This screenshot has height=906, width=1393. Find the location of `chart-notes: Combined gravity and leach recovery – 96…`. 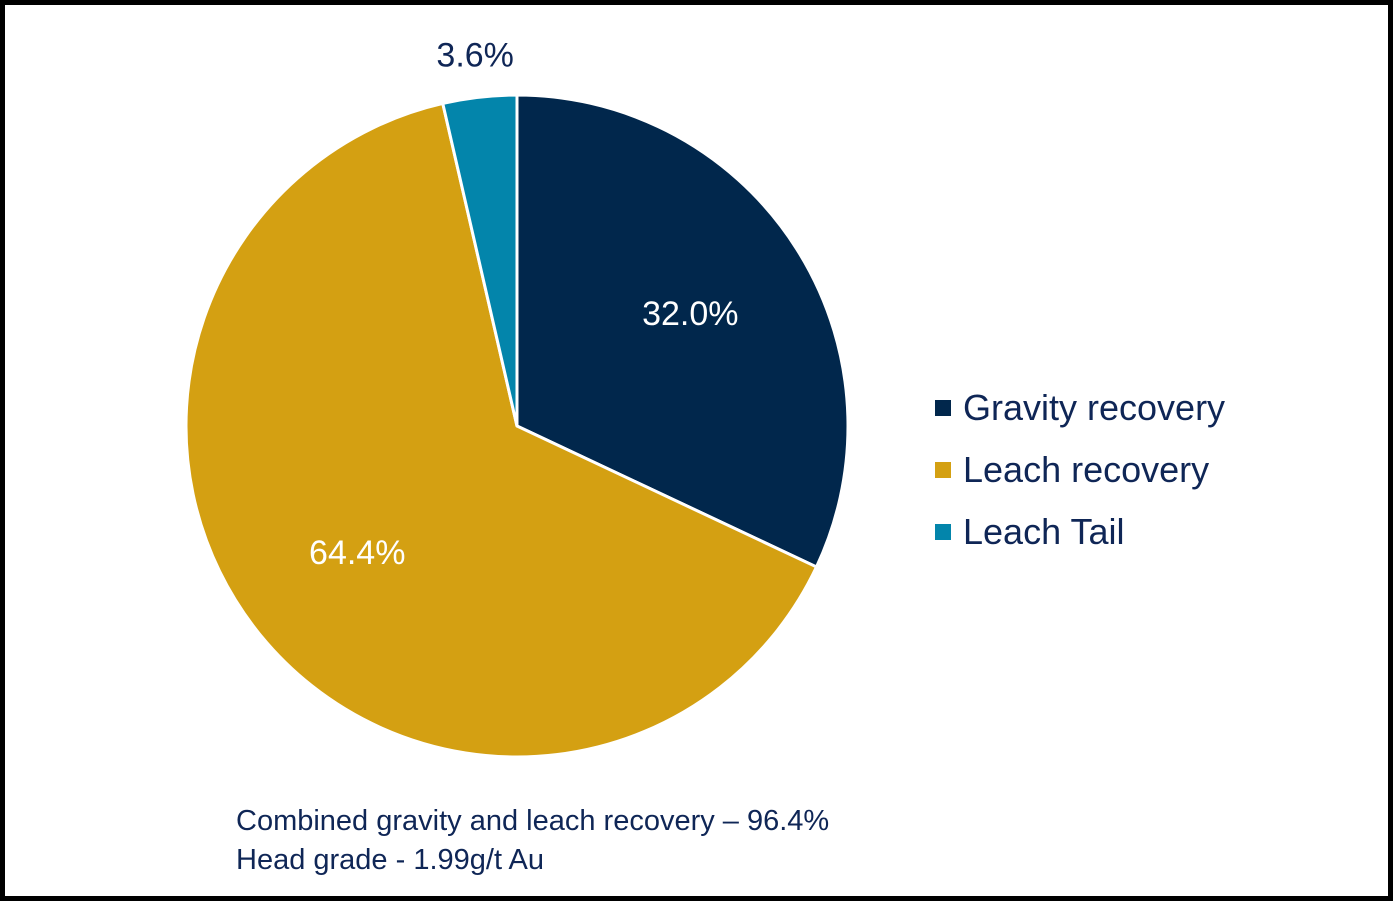

chart-notes: Combined gravity and leach recovery – 96… is located at coordinates (532, 841).